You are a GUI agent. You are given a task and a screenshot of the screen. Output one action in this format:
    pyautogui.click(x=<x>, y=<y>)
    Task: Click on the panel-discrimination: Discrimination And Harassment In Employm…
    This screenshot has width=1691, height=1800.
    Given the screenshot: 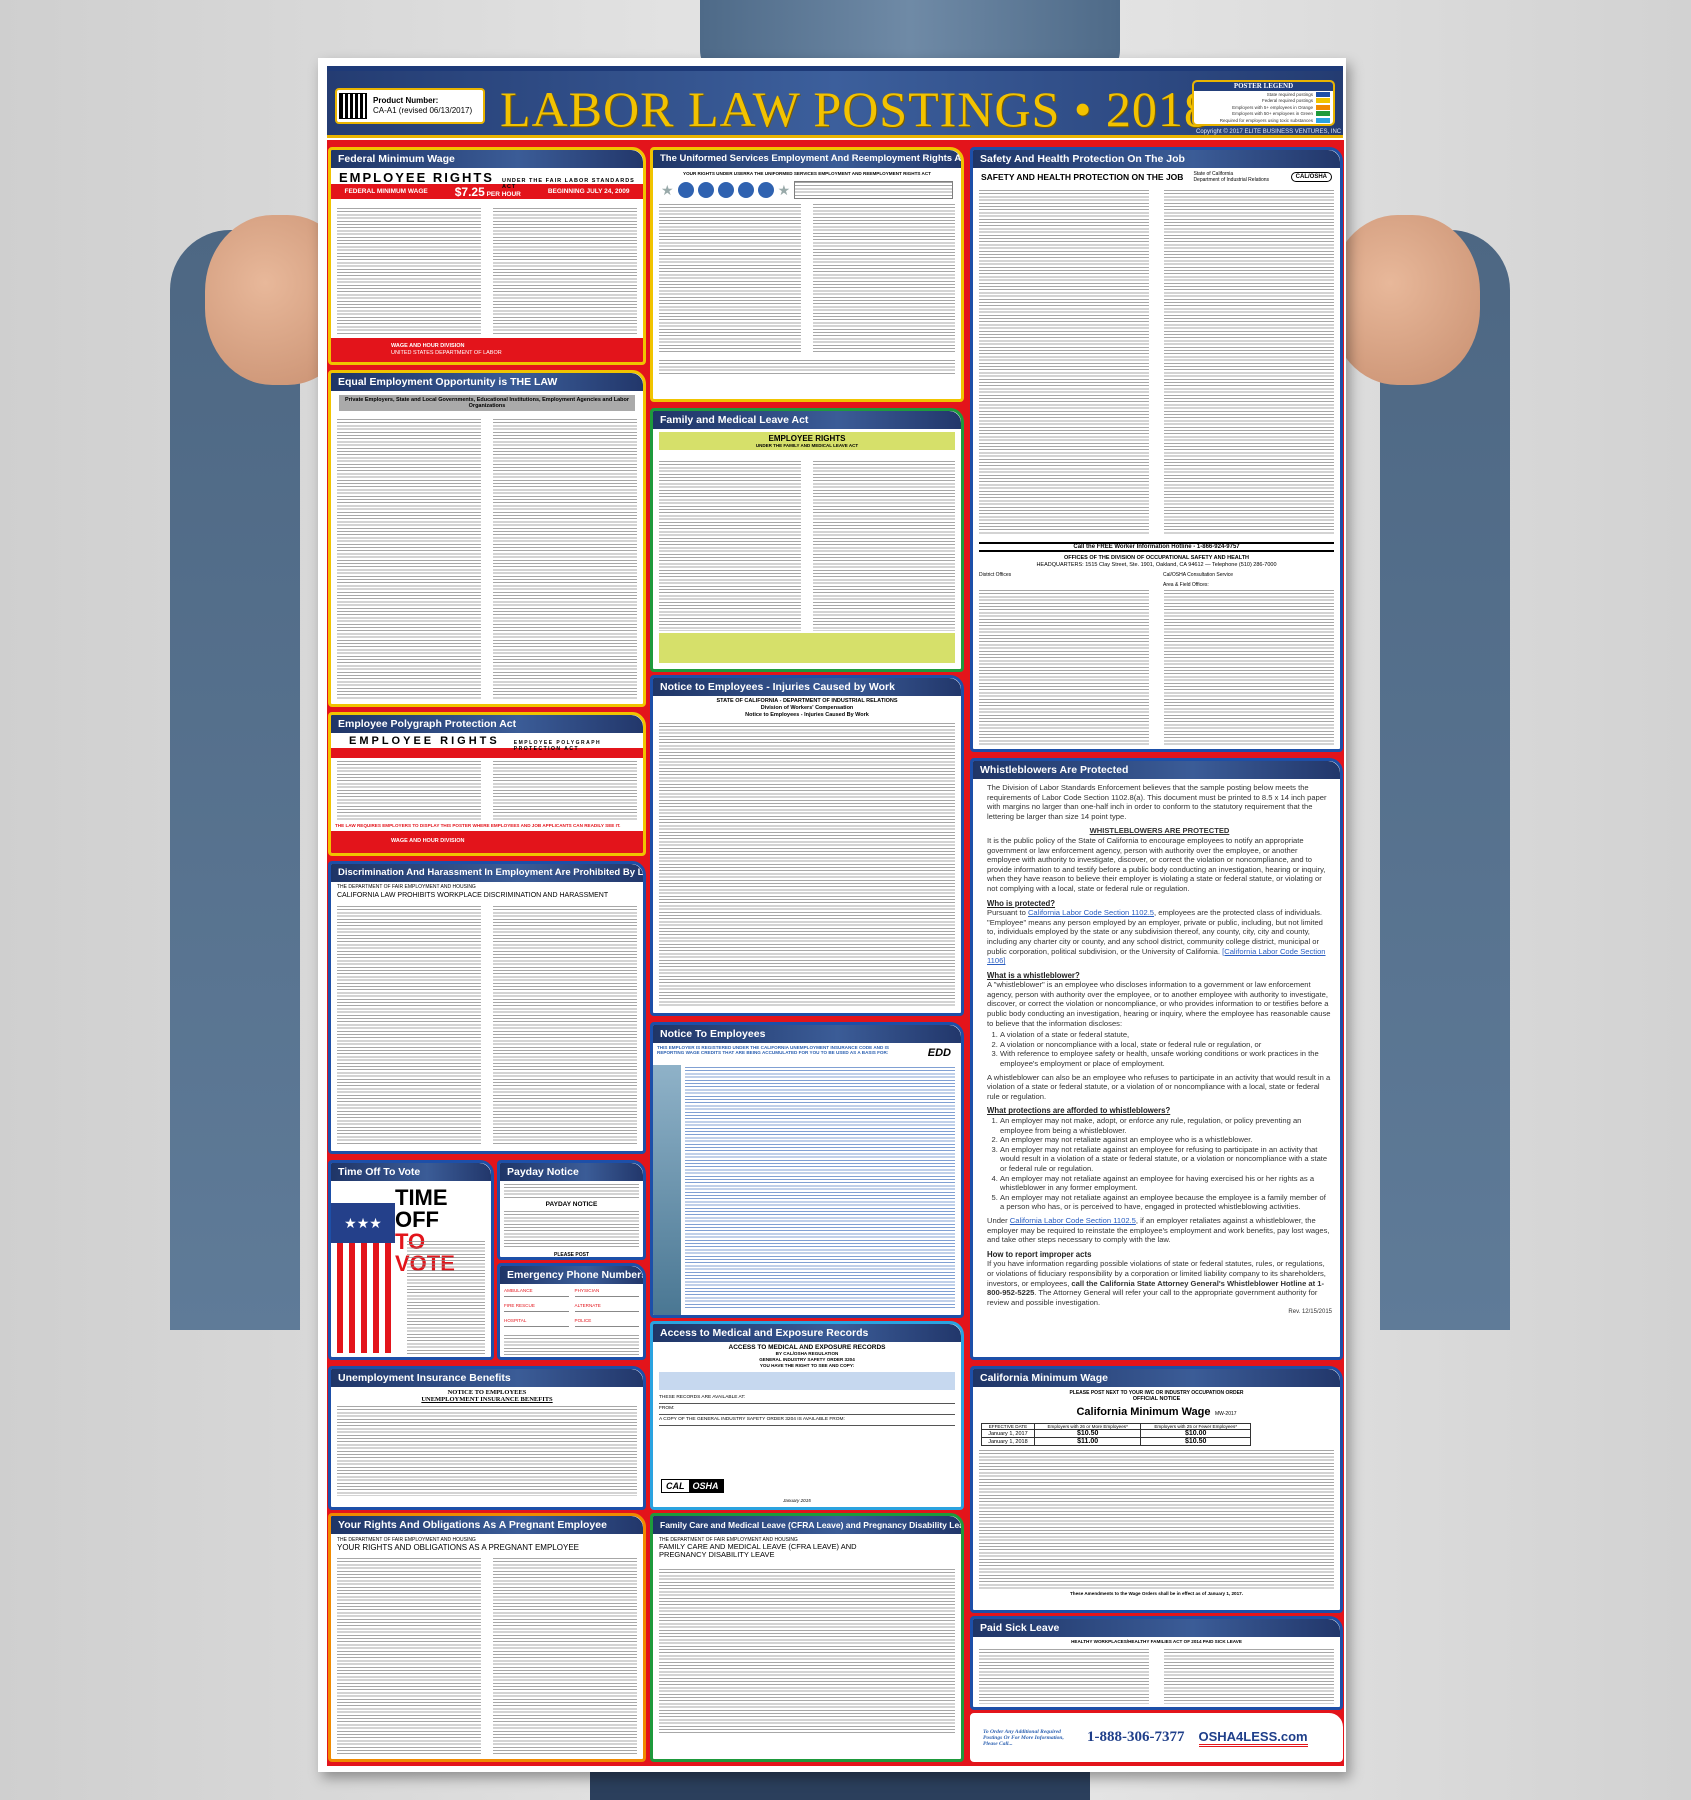 What is the action you would take?
    pyautogui.click(x=487, y=1007)
    